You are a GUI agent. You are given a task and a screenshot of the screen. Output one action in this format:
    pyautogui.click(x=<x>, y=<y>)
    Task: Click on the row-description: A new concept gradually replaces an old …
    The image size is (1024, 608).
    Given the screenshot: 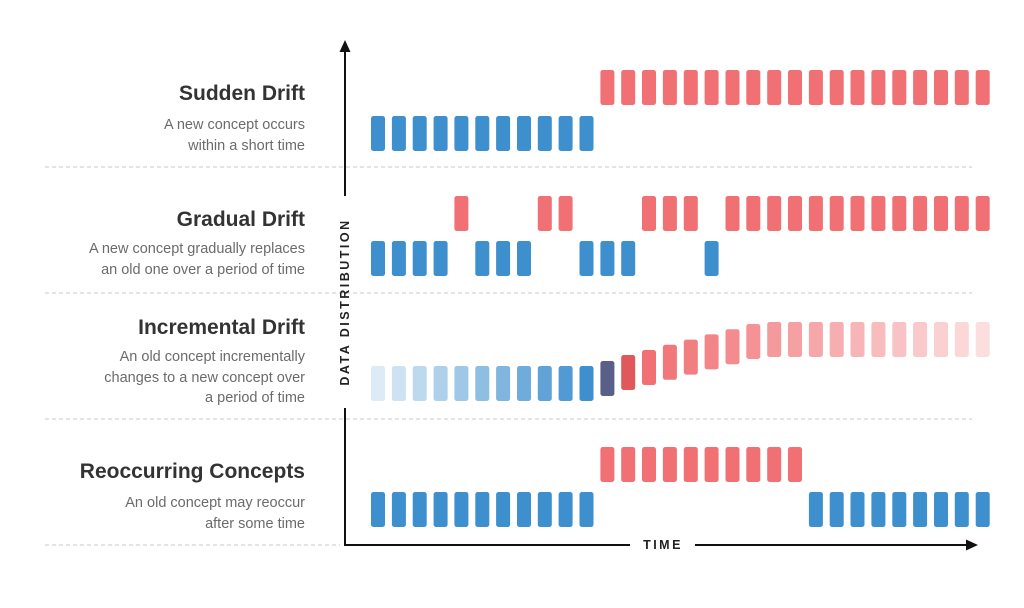 What is the action you would take?
    pyautogui.click(x=197, y=259)
    